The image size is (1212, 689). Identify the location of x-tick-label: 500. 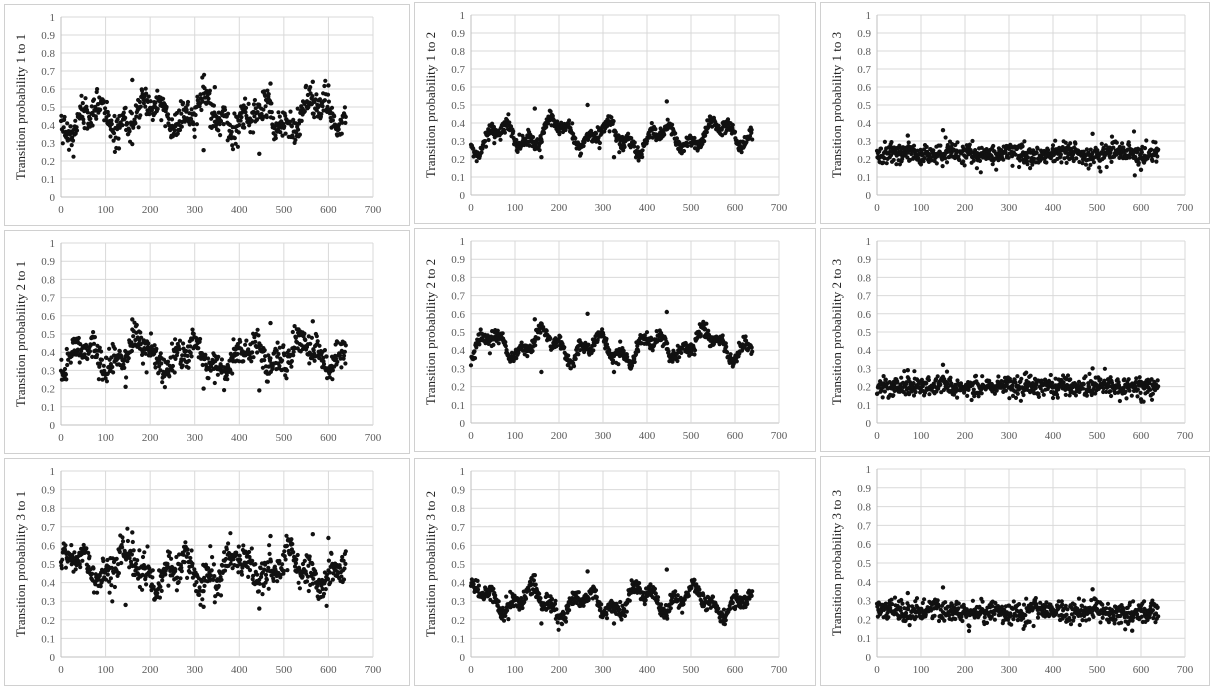
(691, 208).